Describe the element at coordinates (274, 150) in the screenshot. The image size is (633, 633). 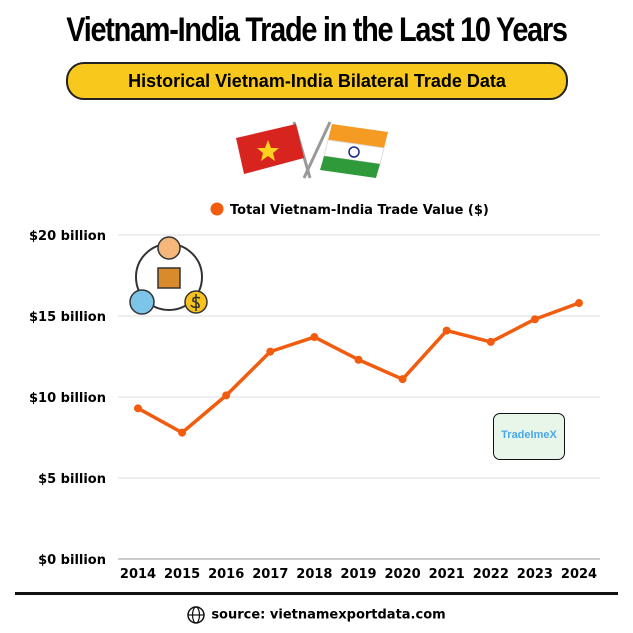
I see `vietnam-flag-icon` at that location.